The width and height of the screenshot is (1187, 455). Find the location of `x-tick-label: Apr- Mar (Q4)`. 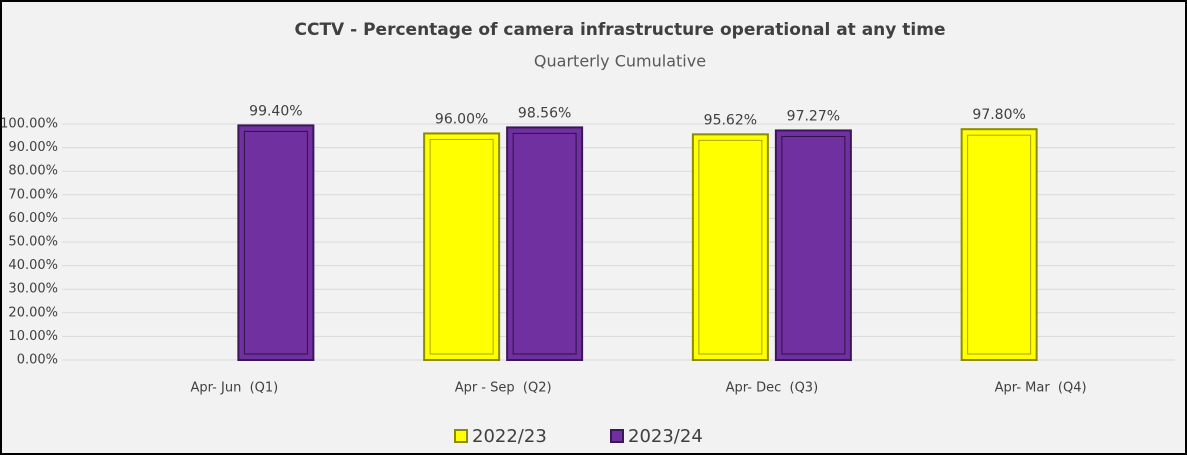

x-tick-label: Apr- Mar (Q4) is located at coordinates (1041, 388).